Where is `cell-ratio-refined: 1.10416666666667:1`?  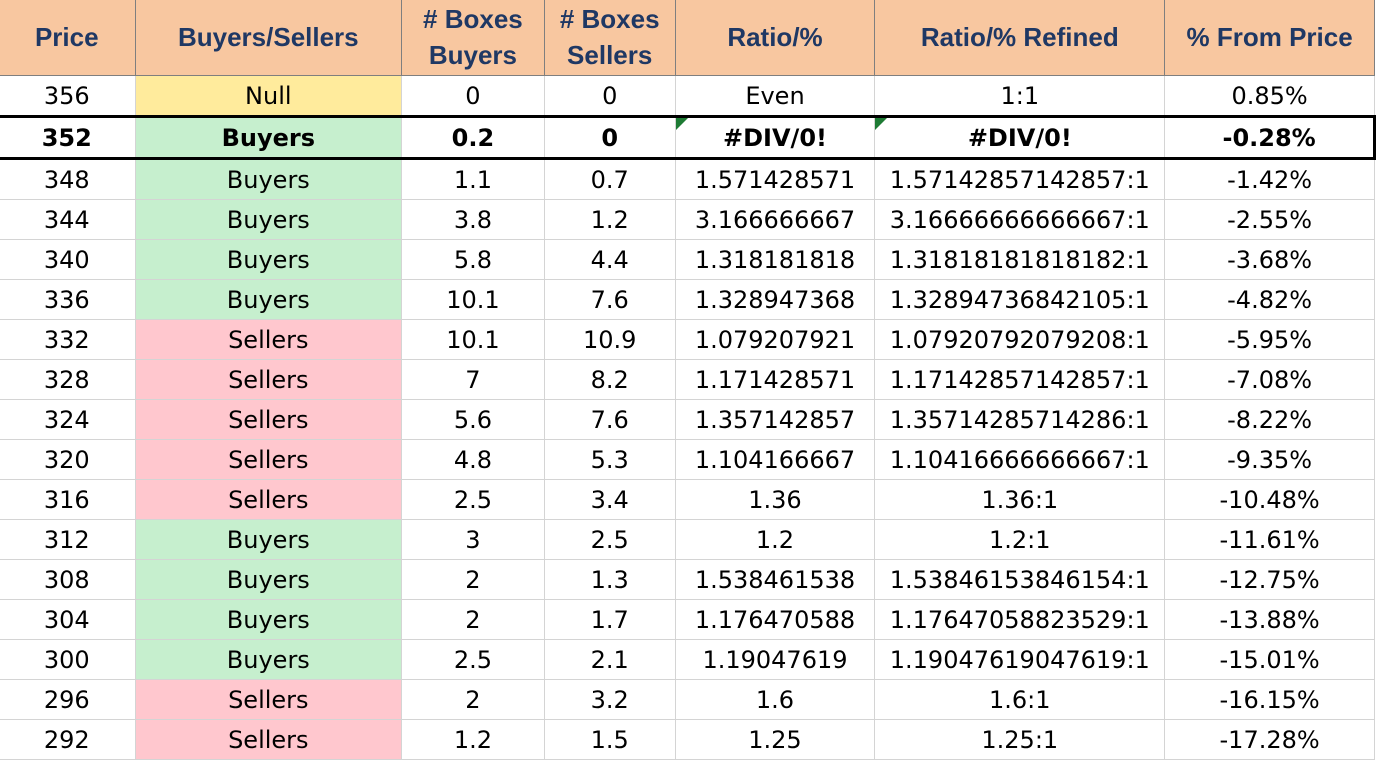
cell-ratio-refined: 1.10416666666667:1 is located at coordinates (1020, 459).